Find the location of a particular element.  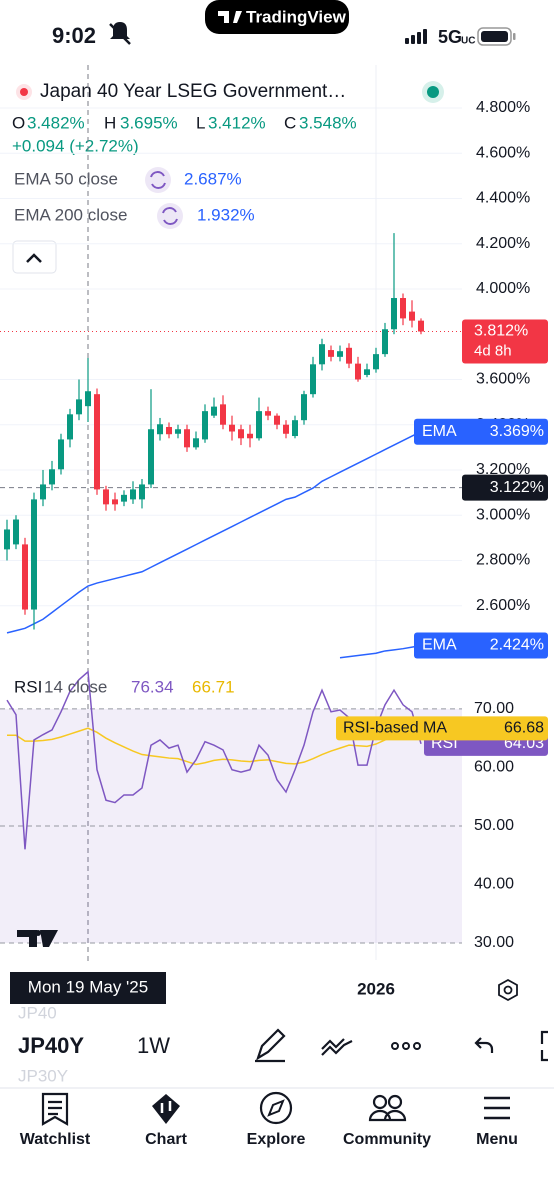

network: 5G is located at coordinates (450, 37).